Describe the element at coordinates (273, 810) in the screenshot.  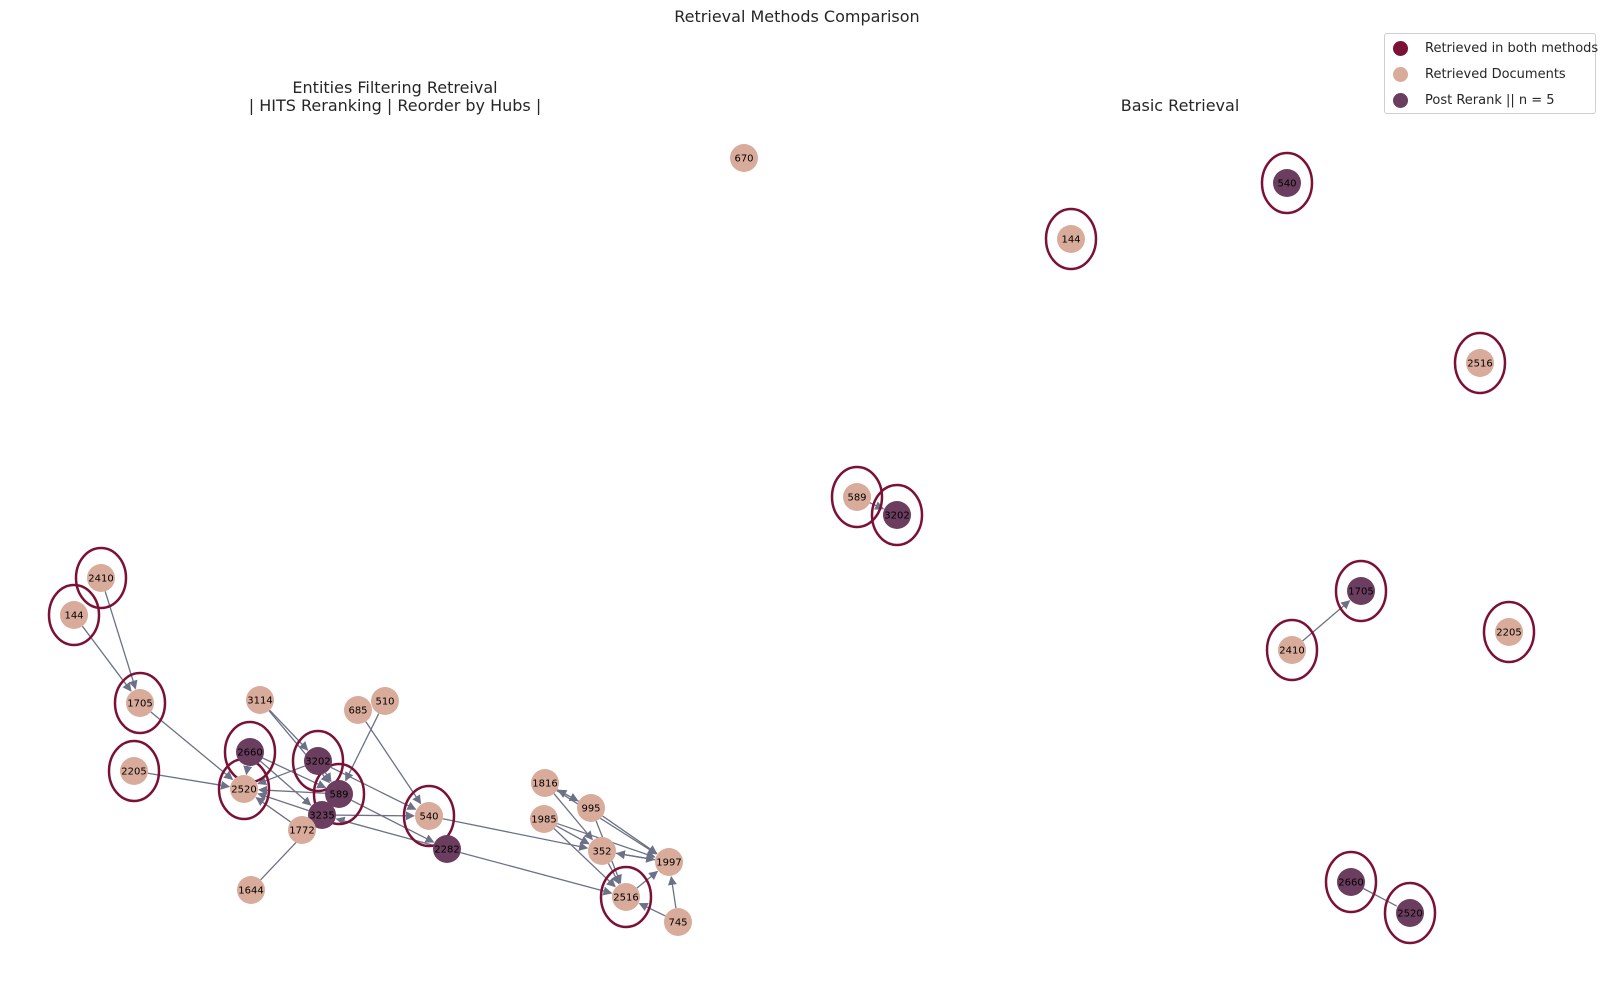
I see `edge-l1772-l2520` at that location.